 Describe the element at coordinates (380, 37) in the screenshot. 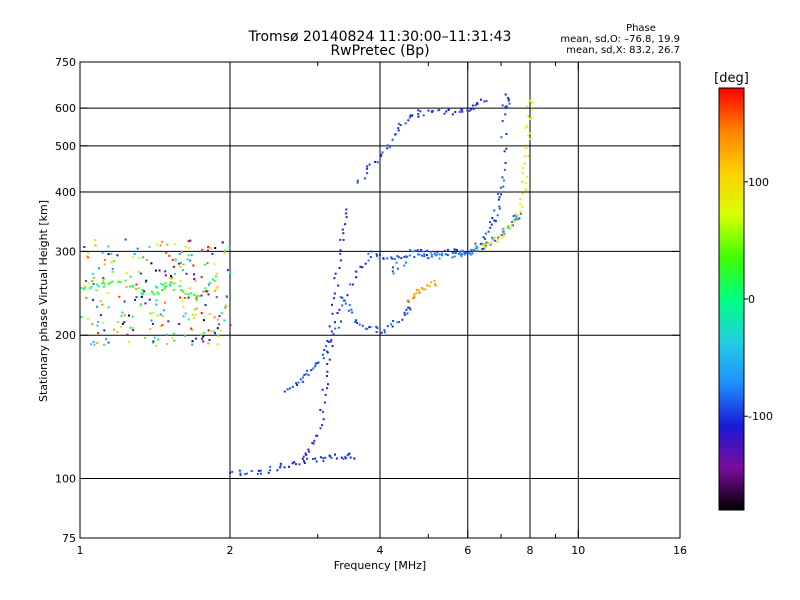

I see `chart-title-line1: Tromsø 20140824 11:30:00–11:31:43` at that location.